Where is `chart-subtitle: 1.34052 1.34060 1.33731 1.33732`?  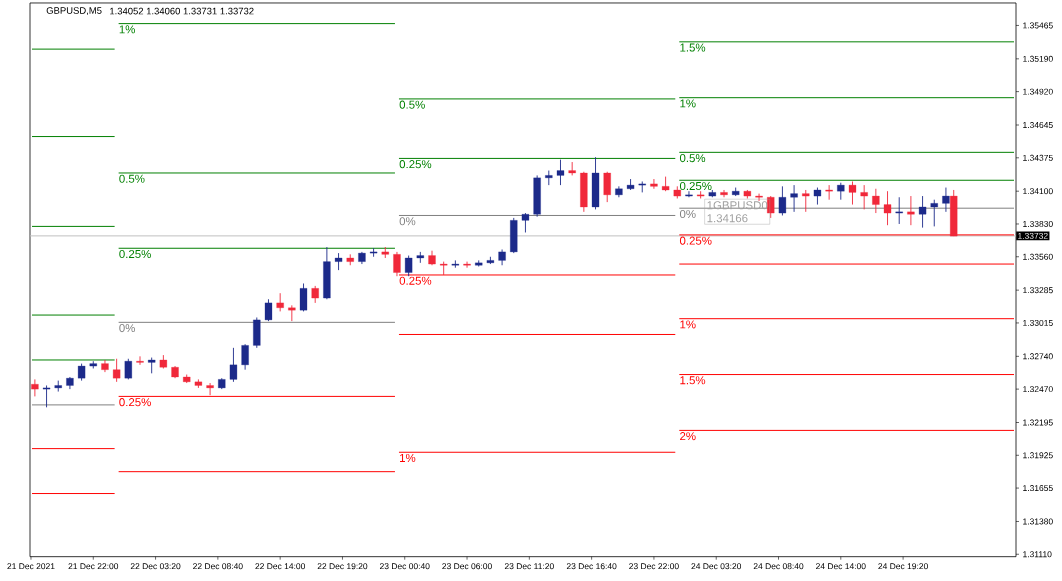 chart-subtitle: 1.34052 1.34060 1.33731 1.33732 is located at coordinates (182, 11).